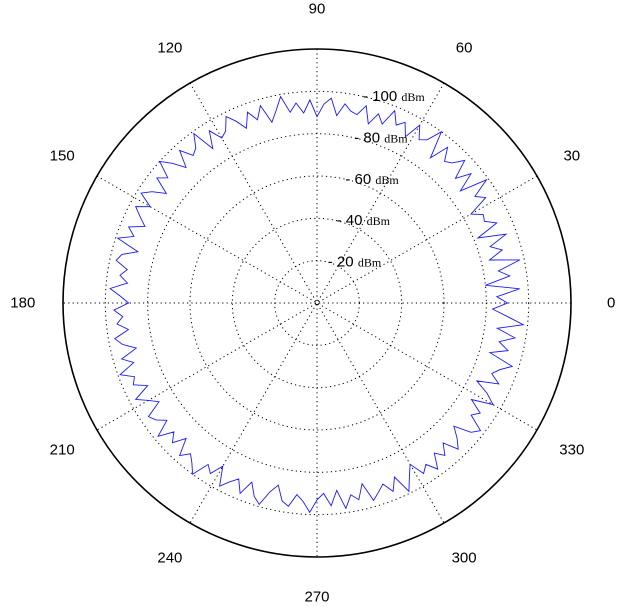 The height and width of the screenshot is (607, 620). Describe the element at coordinates (381, 137) in the screenshot. I see `radial-label-80: - 80 dBm` at that location.